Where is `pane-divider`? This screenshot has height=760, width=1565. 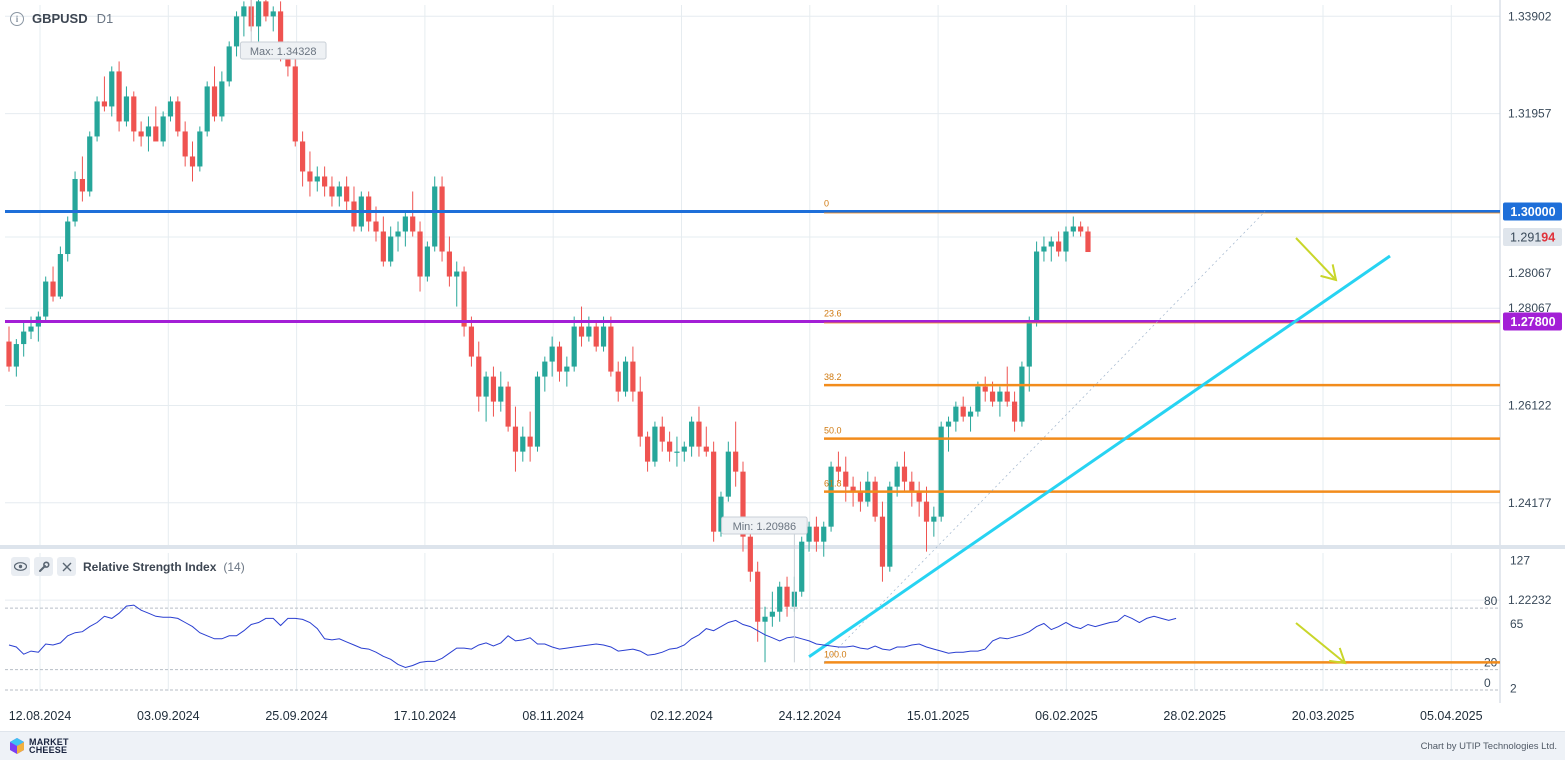
pane-divider is located at coordinates (782, 547).